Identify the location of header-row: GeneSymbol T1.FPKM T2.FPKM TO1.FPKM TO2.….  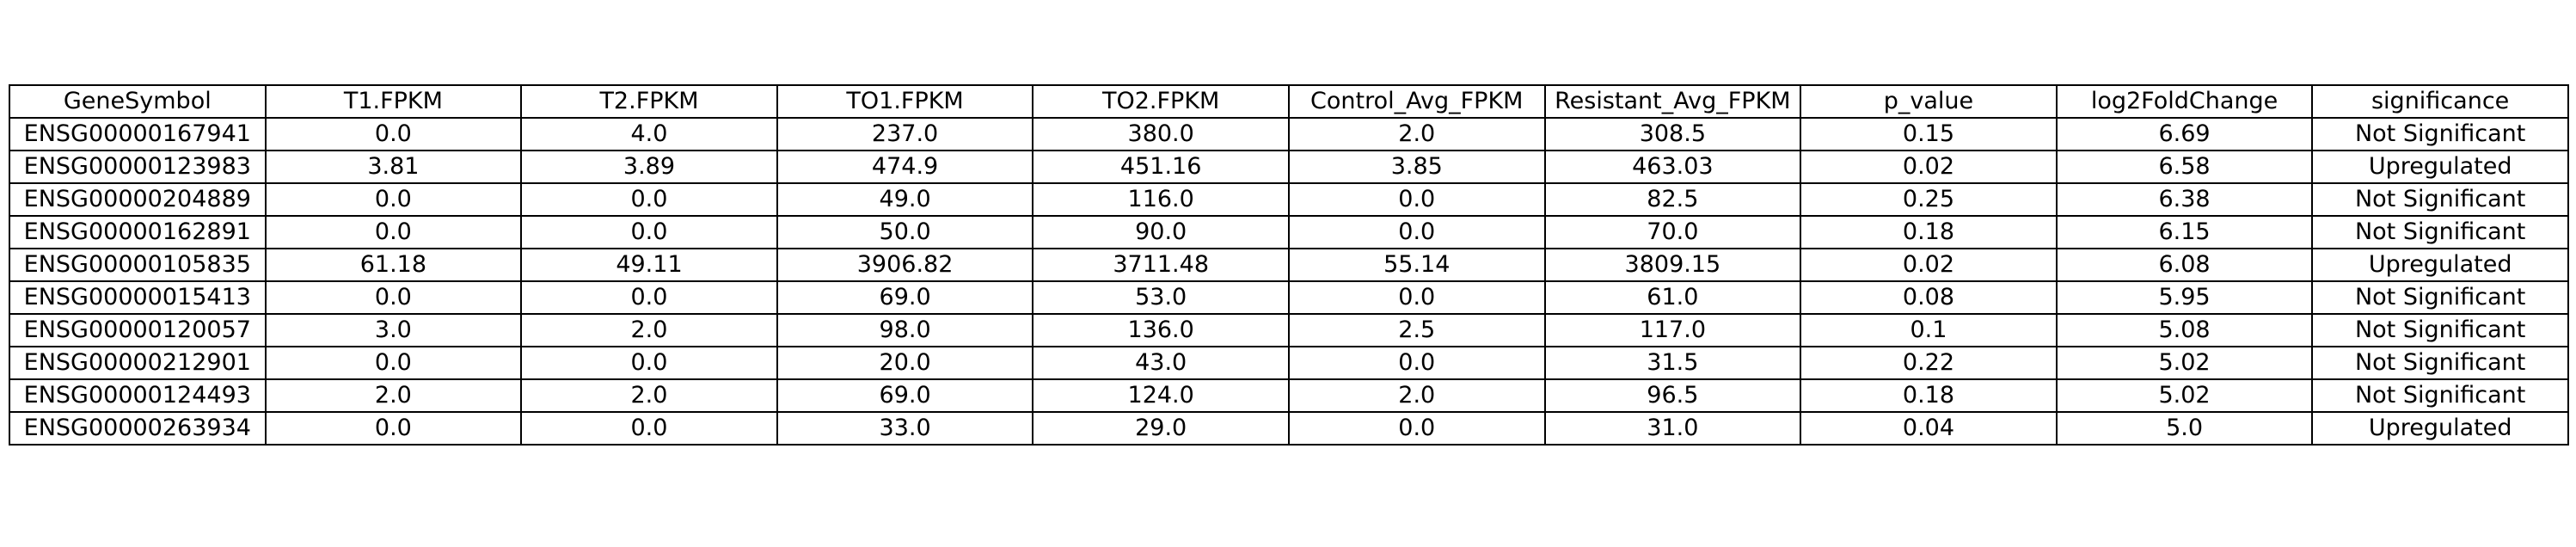
(1289, 101).